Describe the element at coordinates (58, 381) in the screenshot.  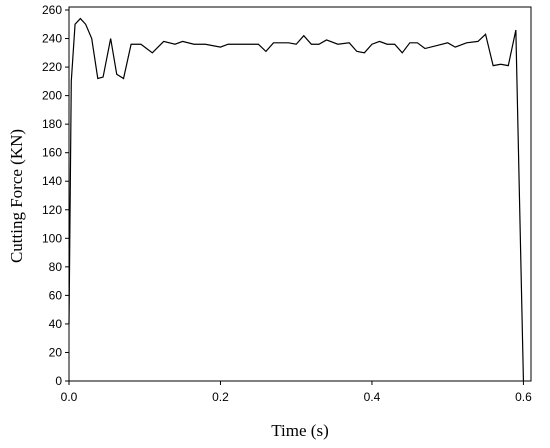
I see `y-tick-label: 0` at that location.